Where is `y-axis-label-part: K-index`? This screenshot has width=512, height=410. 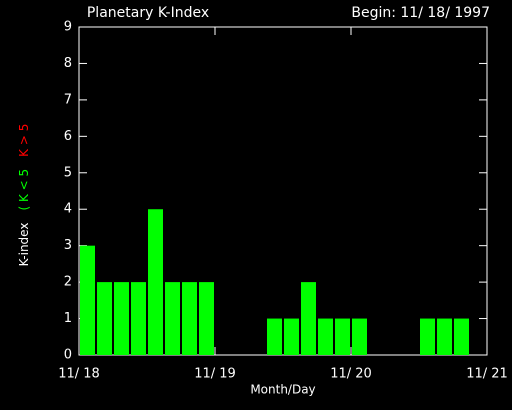 y-axis-label-part: K-index is located at coordinates (24, 245).